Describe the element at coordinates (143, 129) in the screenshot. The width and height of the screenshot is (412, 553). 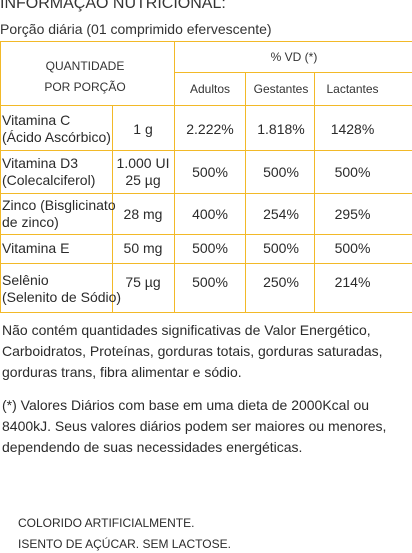
I see `nutrient-amount: 1 g` at that location.